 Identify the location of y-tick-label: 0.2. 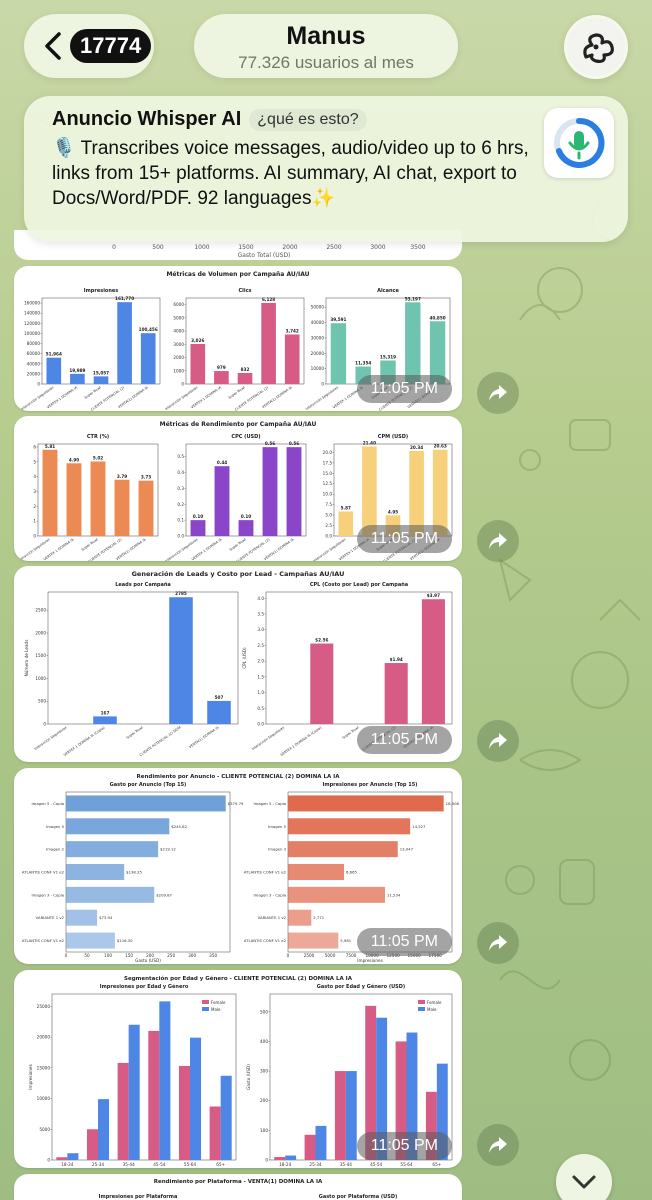
(180, 504).